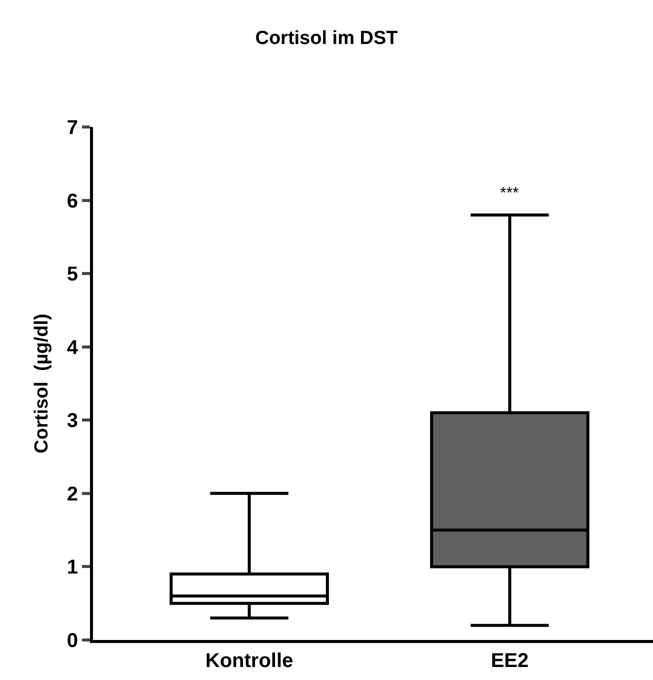 The width and height of the screenshot is (653, 680). What do you see at coordinates (249, 661) in the screenshot?
I see `x-tick-label: Kontrolle` at bounding box center [249, 661].